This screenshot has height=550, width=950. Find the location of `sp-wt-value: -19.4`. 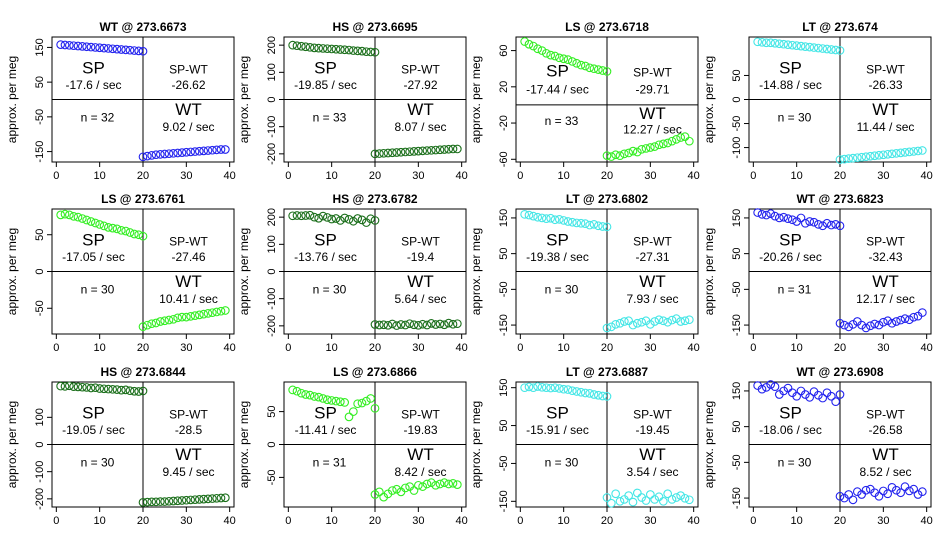

sp-wt-value: -19.4 is located at coordinates (421, 257).